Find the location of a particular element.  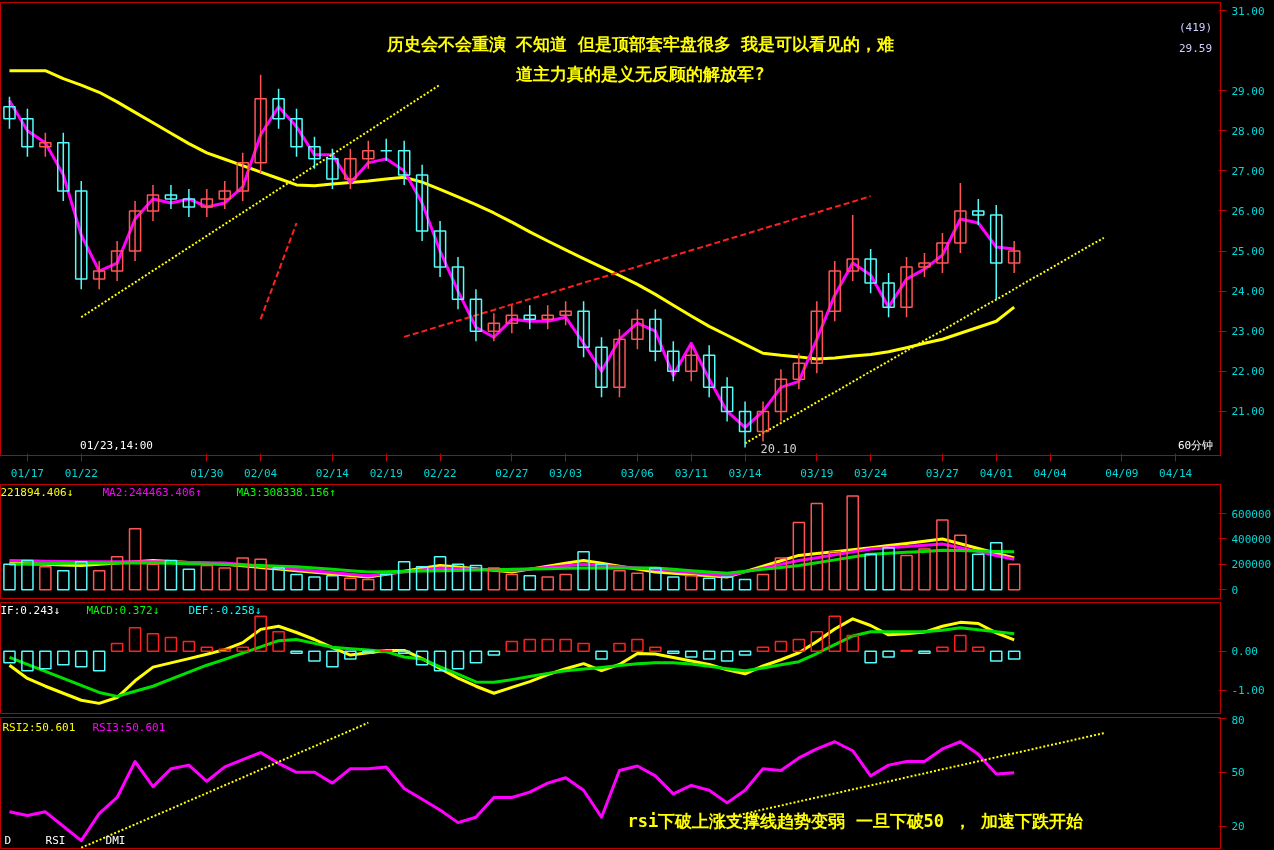

annotation: 历史会不会重演 不知道 但是顶部套牢盘很多 我是可以看见的，难 is located at coordinates (640, 43).